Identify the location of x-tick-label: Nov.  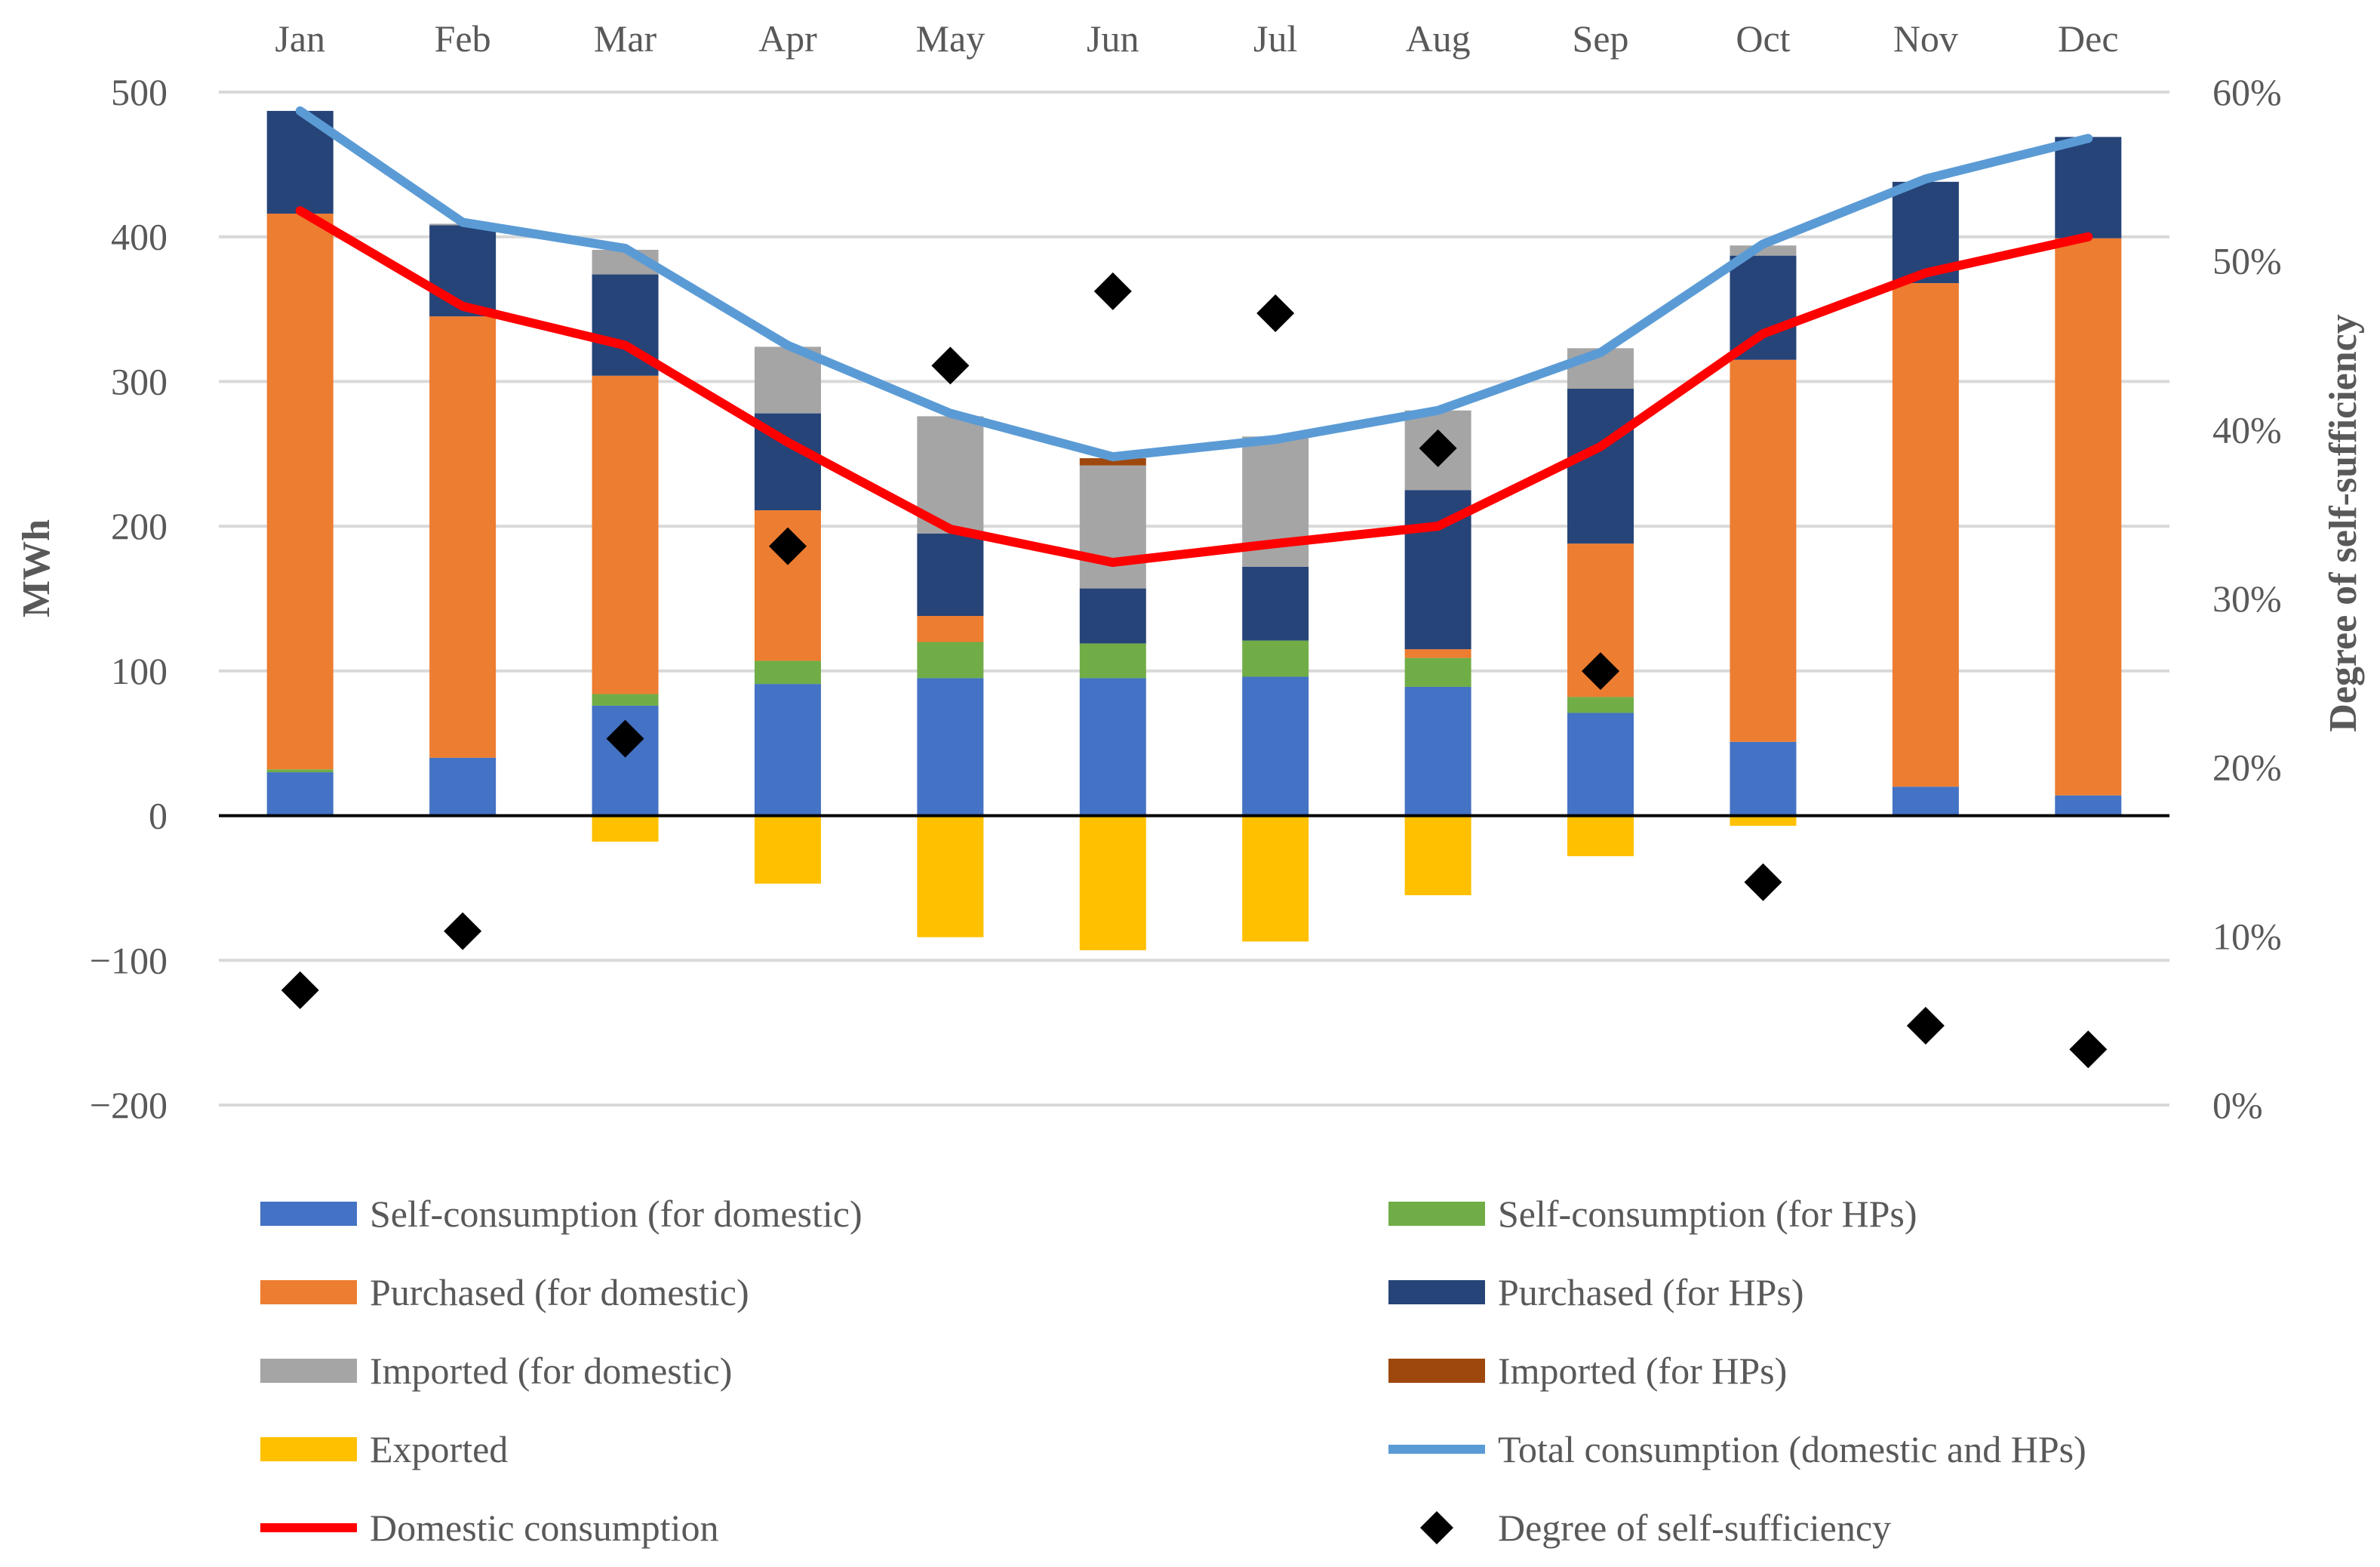
(1925, 38).